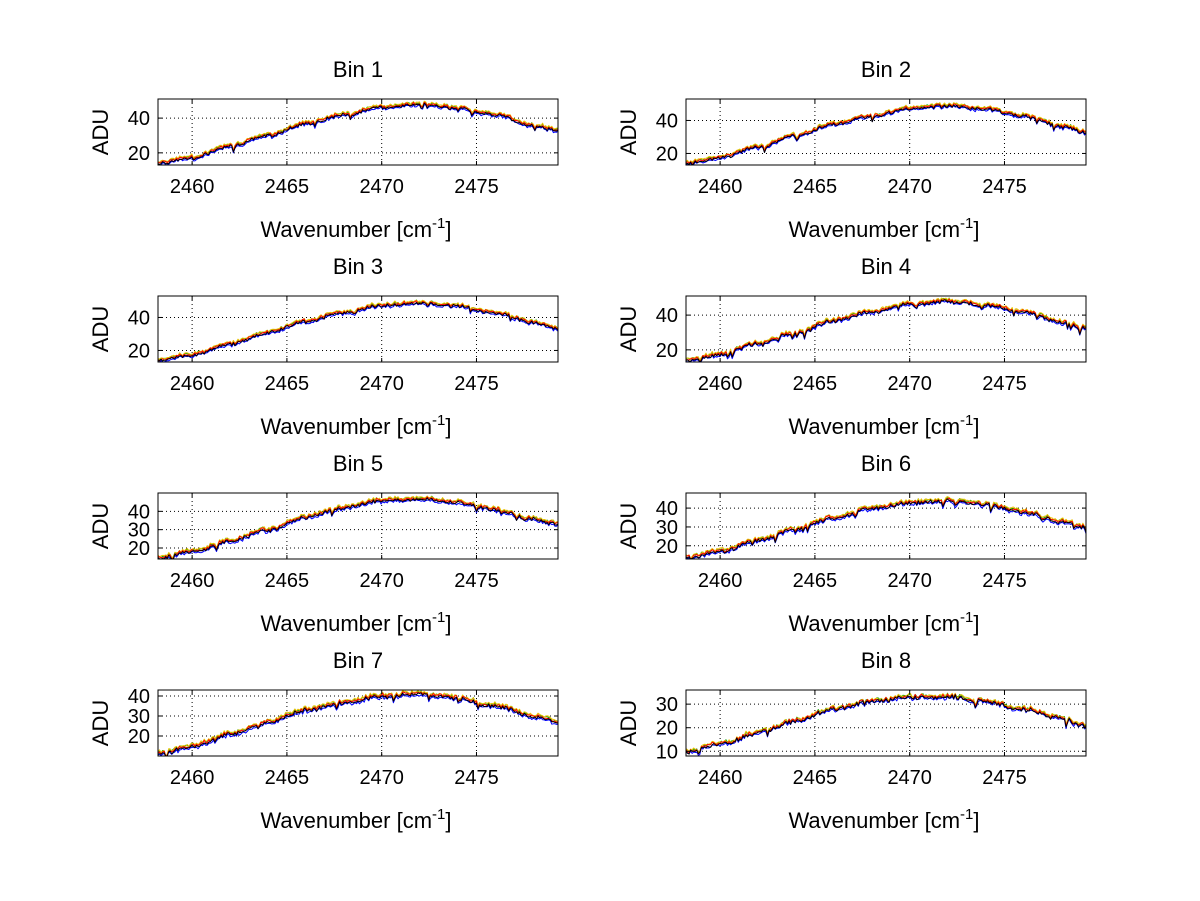 The height and width of the screenshot is (901, 1200). I want to click on subplot-title: Bin 5, so click(358, 463).